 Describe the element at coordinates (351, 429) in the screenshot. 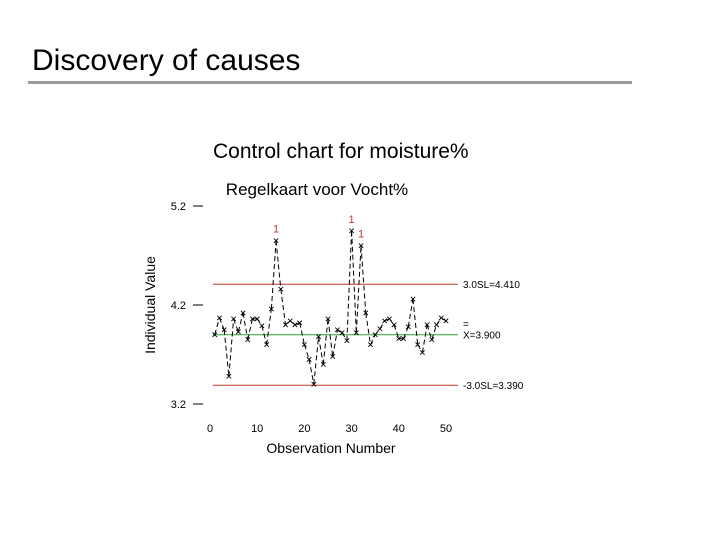

I see `x-tick-label: 30` at that location.